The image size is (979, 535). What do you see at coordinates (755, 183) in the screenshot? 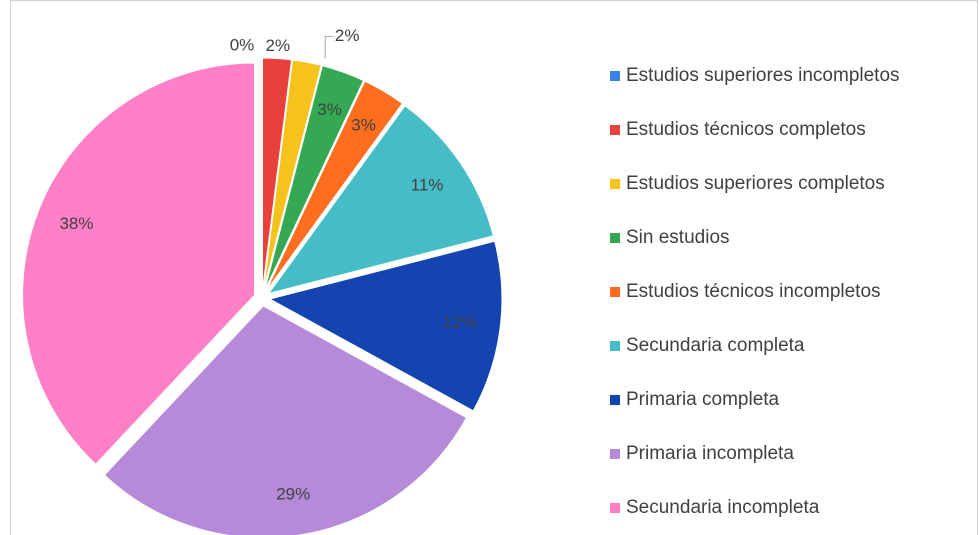
I see `legend-label: Estudios superiores completos` at bounding box center [755, 183].